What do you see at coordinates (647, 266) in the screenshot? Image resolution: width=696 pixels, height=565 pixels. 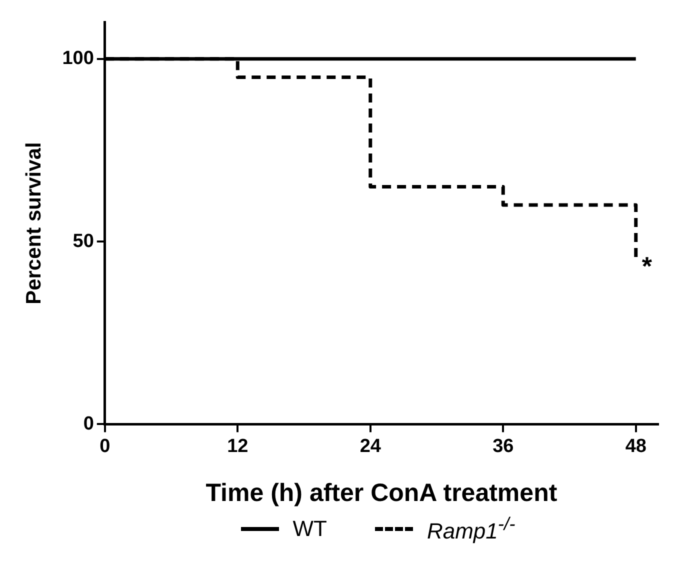 I see `annotation: *` at bounding box center [647, 266].